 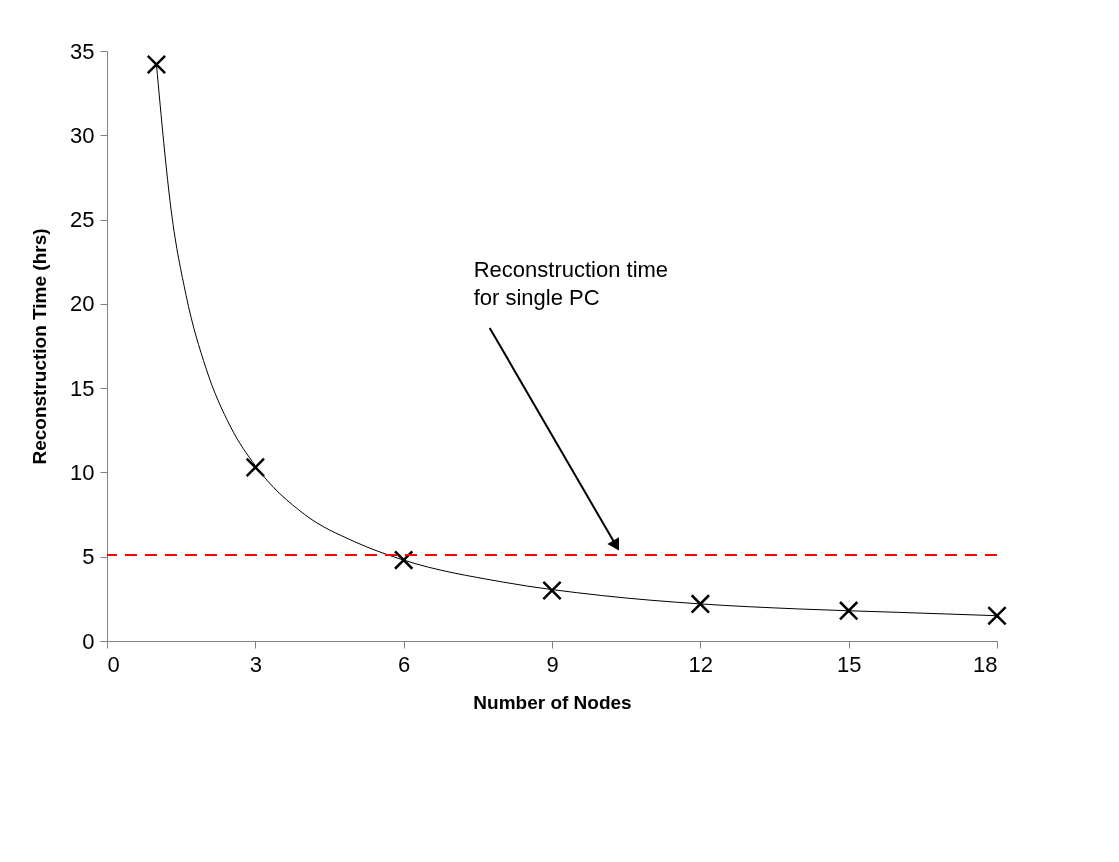 What do you see at coordinates (255, 664) in the screenshot?
I see `x-tick-label: 3` at bounding box center [255, 664].